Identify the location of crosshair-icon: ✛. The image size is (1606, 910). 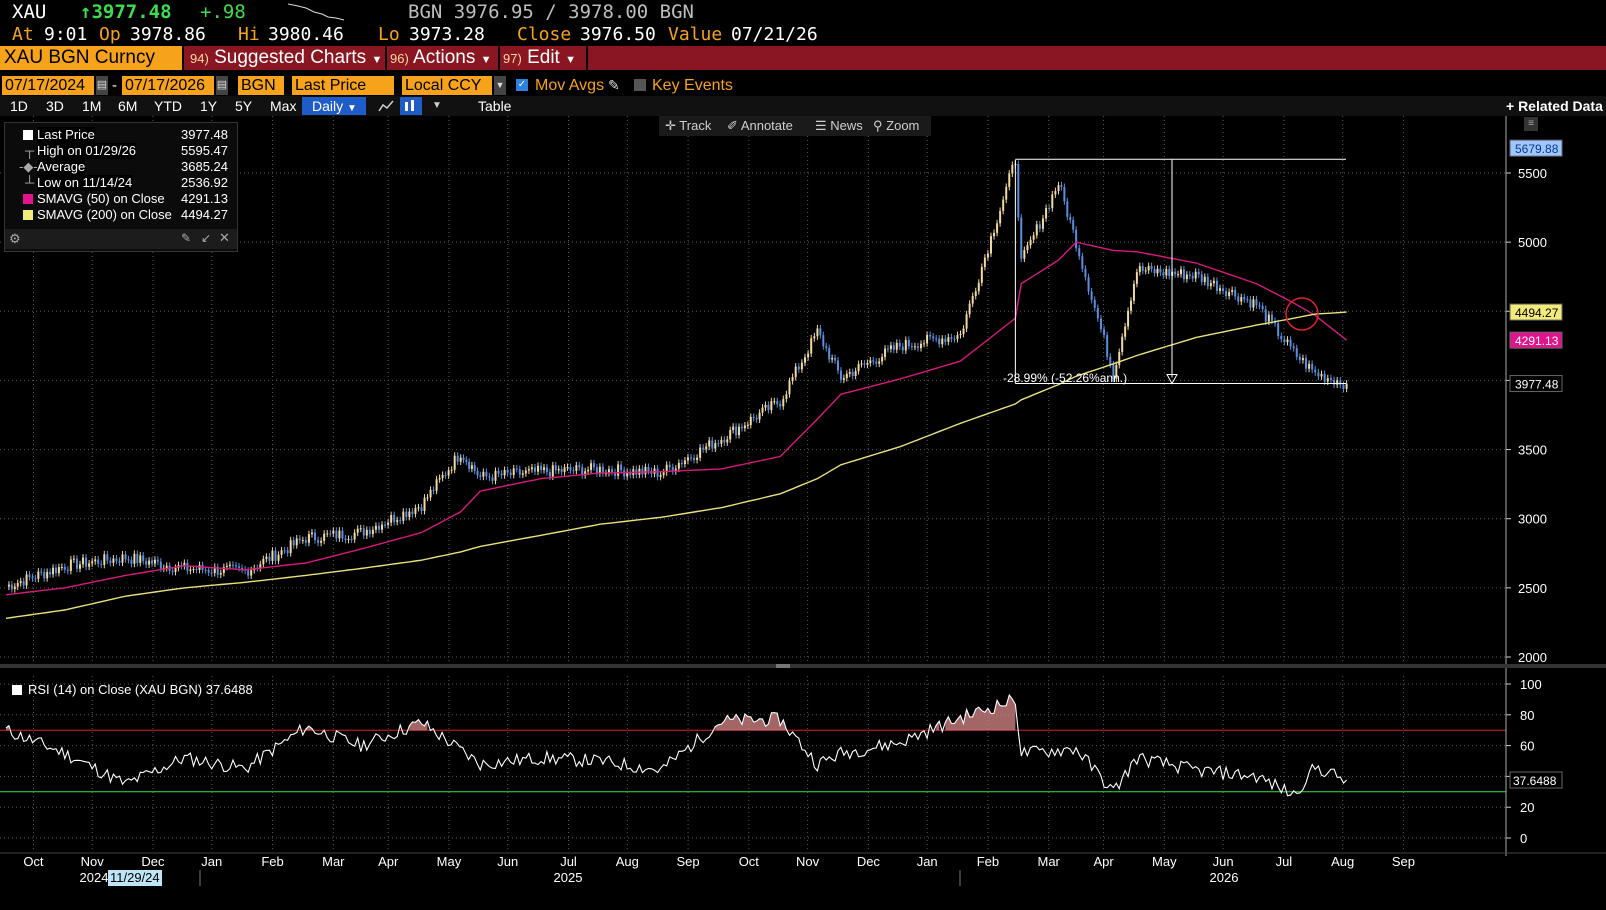
(670, 125).